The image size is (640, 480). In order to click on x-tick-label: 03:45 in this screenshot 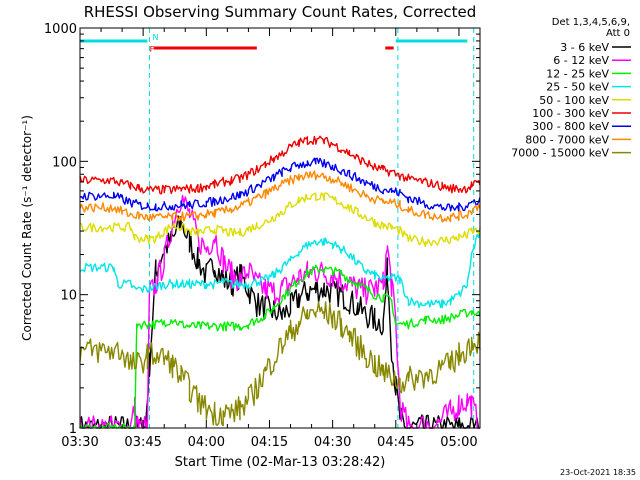, I will do `click(142, 442)`.